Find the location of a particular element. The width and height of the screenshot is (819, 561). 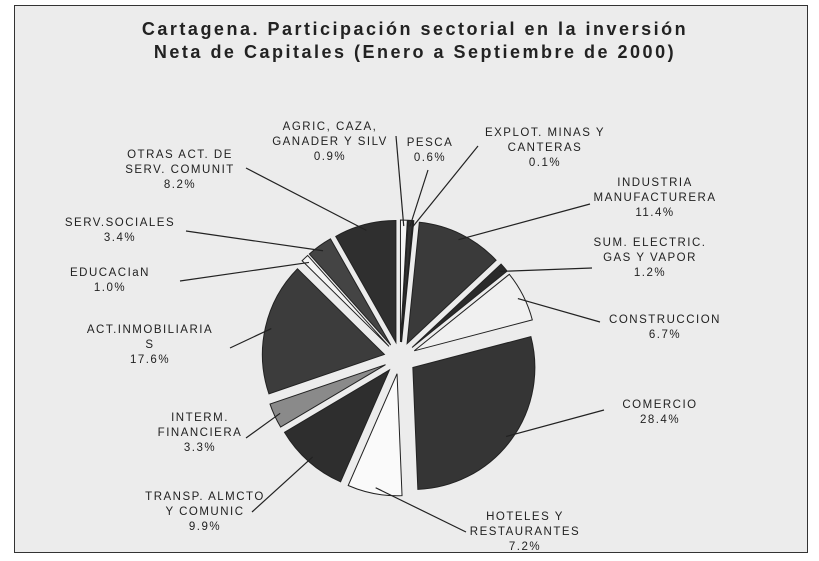

slice-label: INDUSTRIA MANUFACTURERA 11.4% is located at coordinates (654, 198).